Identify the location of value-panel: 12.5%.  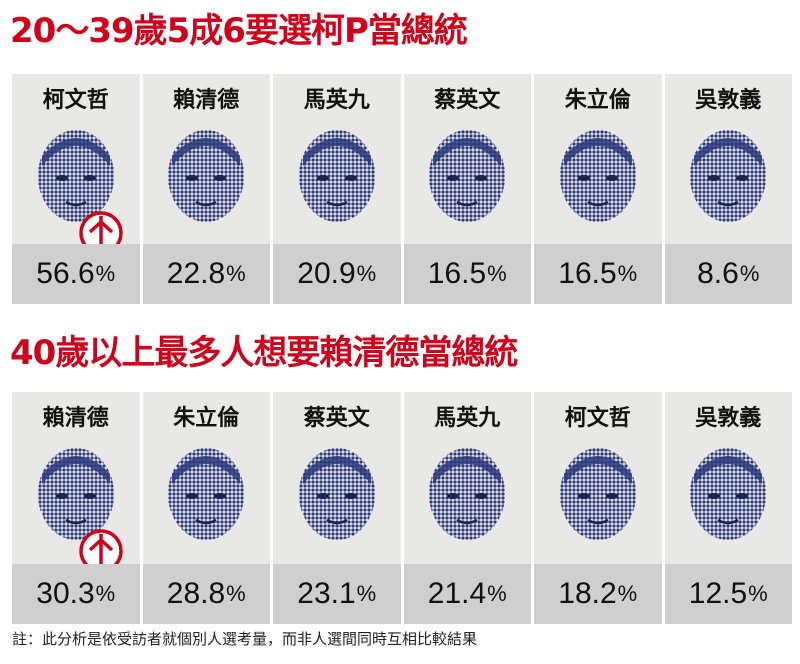
(728, 594).